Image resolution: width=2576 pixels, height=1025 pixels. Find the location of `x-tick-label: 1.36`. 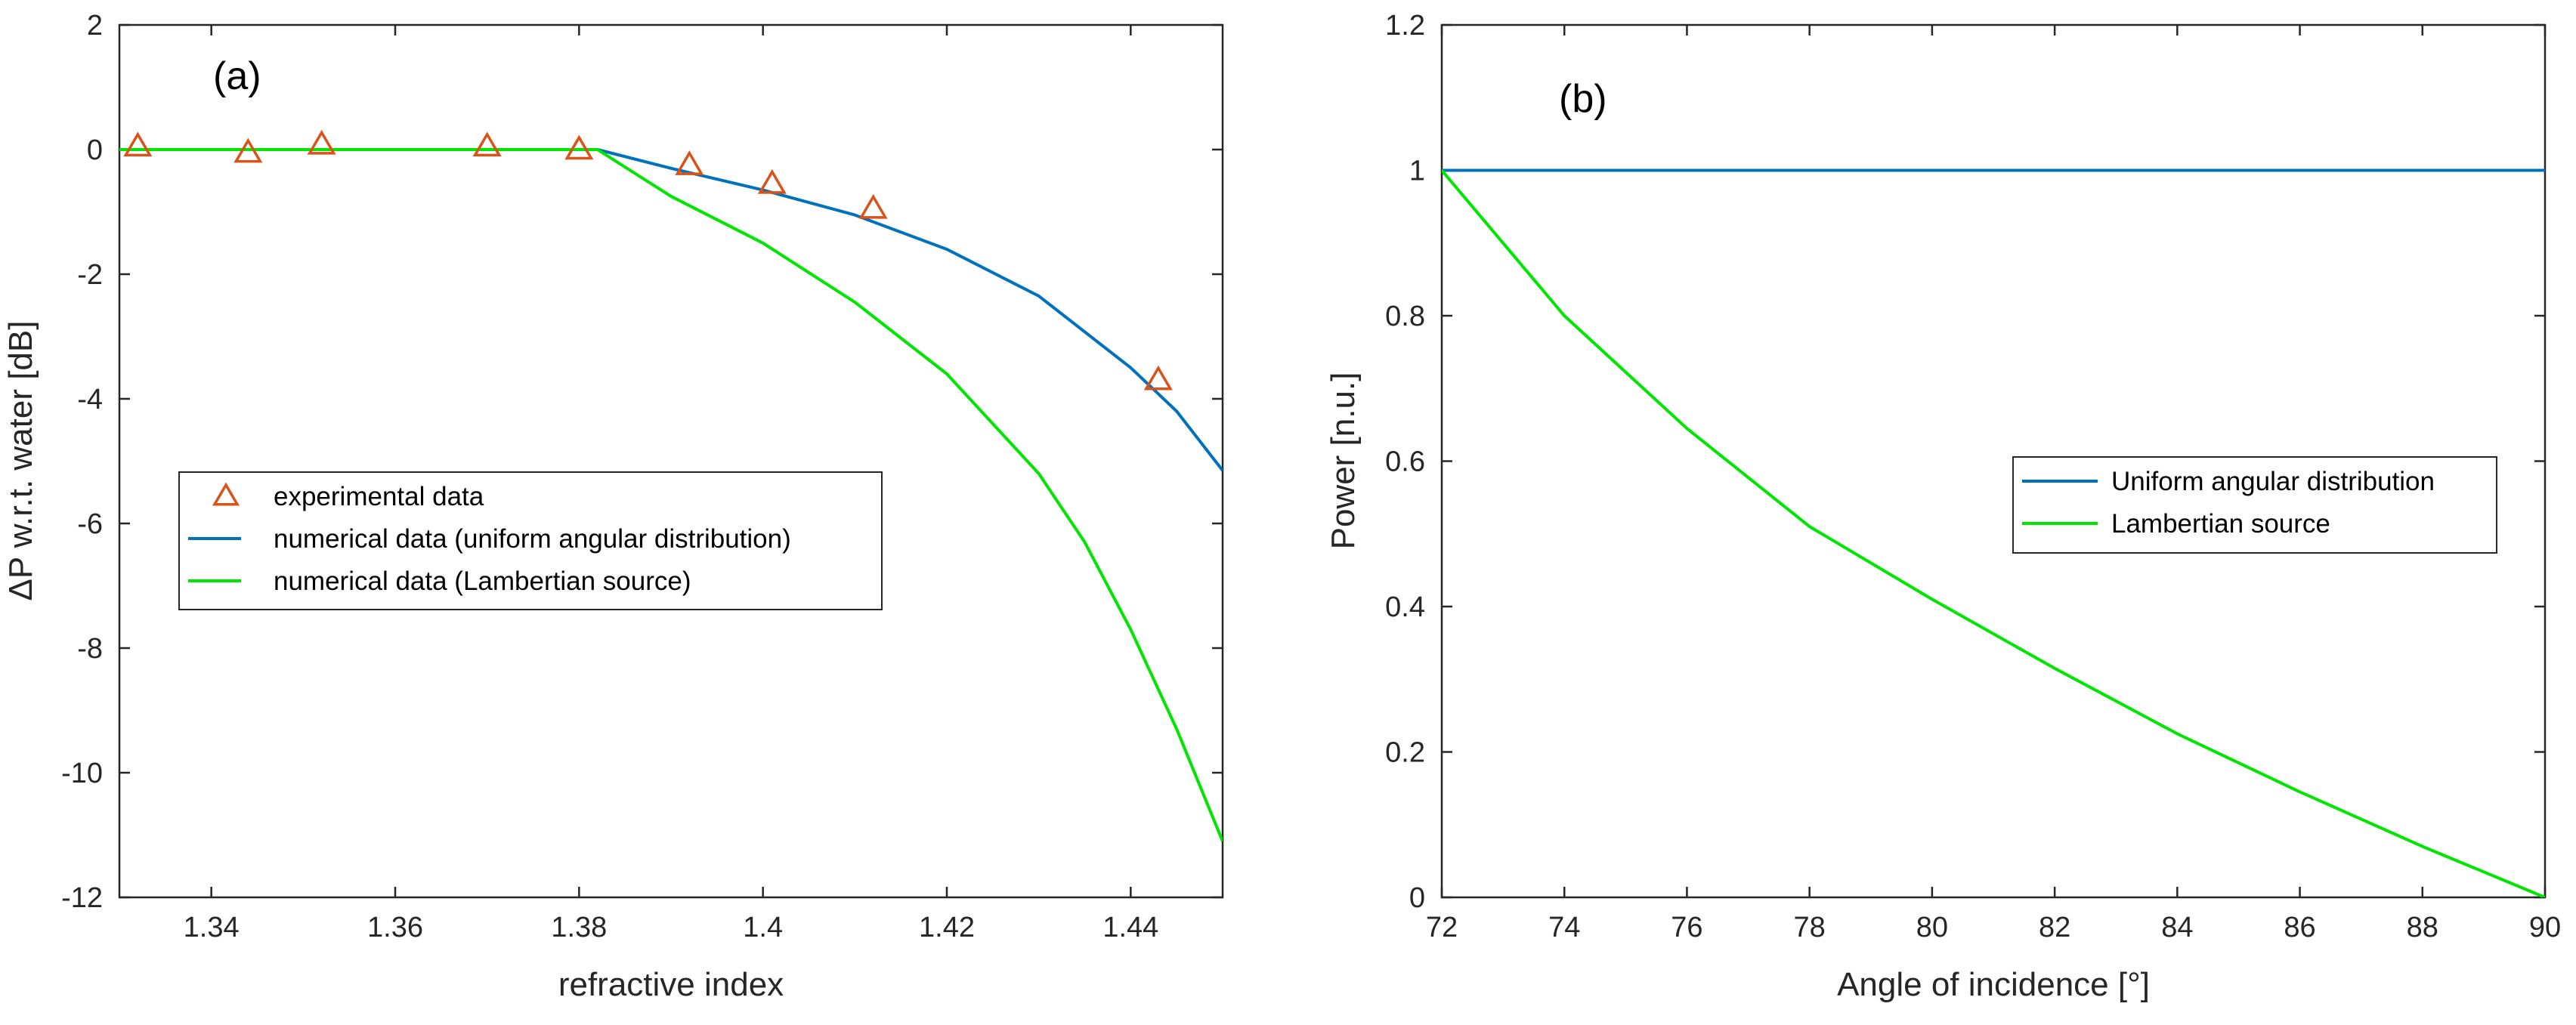

x-tick-label: 1.36 is located at coordinates (395, 927).